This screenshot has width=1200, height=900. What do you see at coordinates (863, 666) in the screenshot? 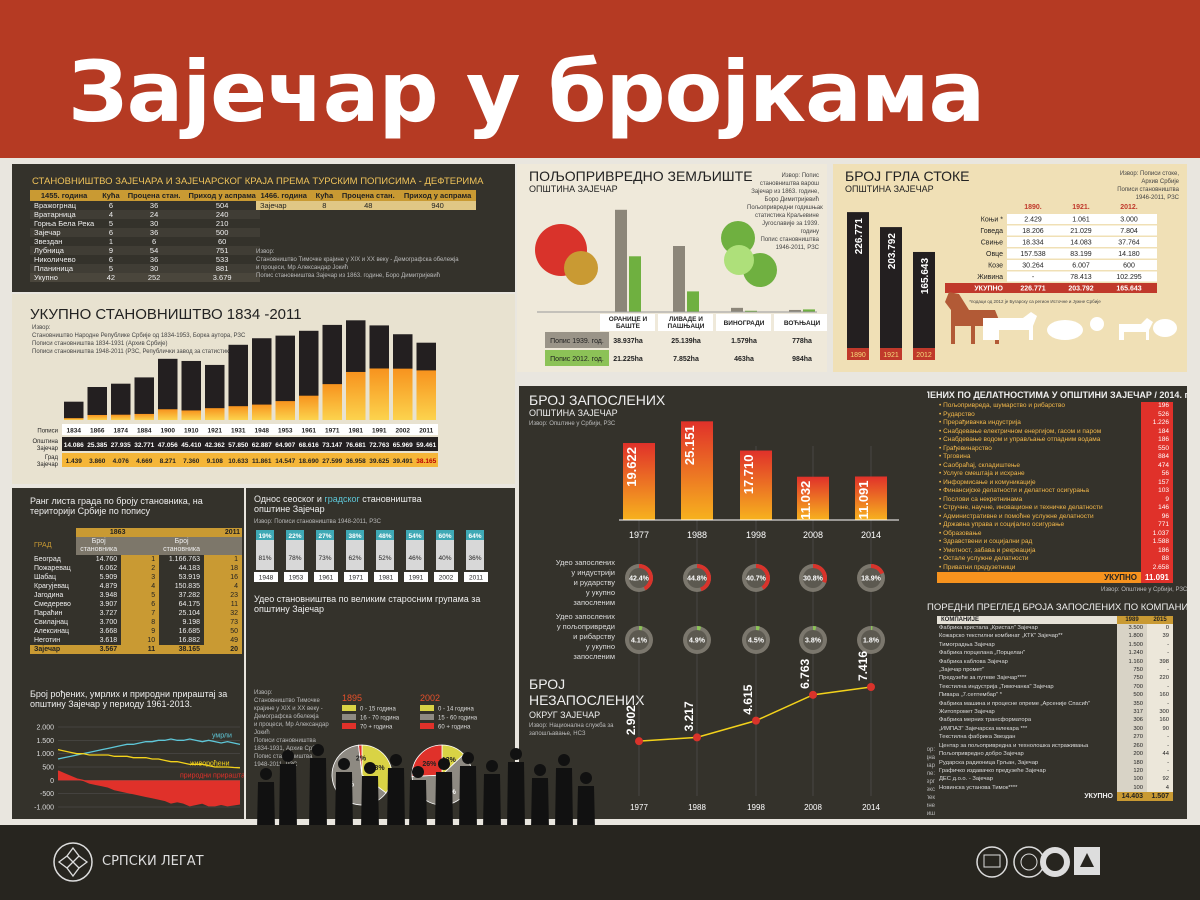
I see `unemployed-value-label: 7.416` at bounding box center [863, 666].